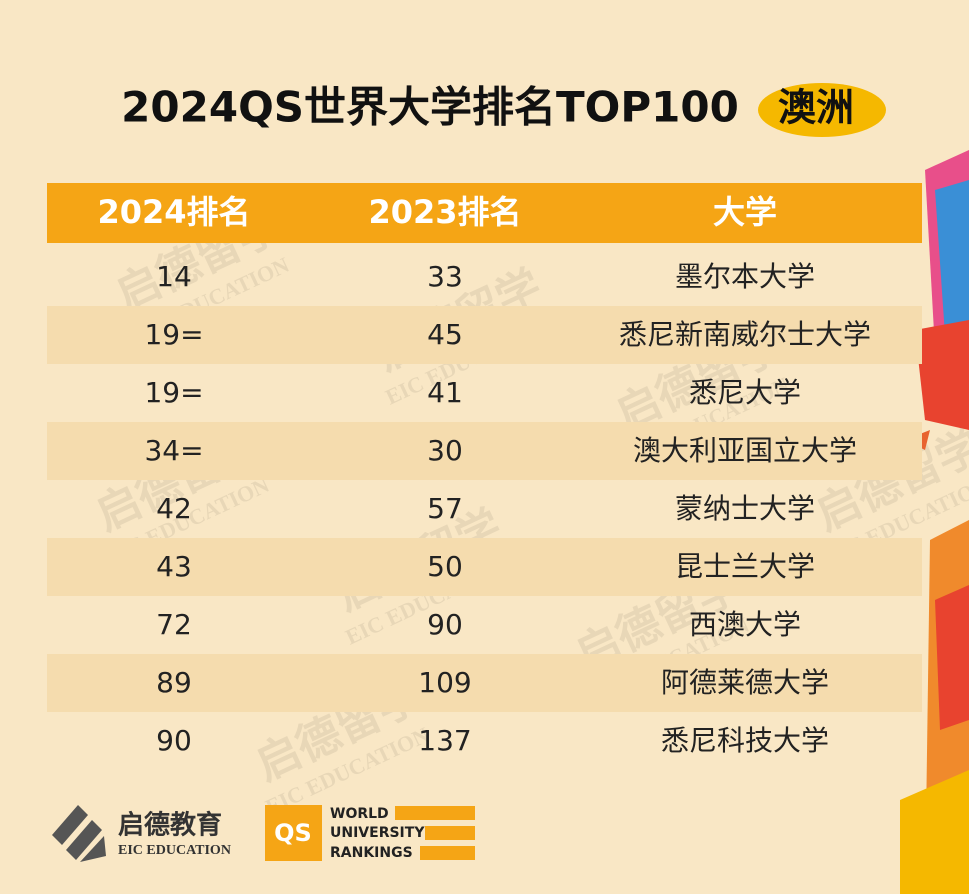 The height and width of the screenshot is (894, 969). I want to click on badge-shape, so click(822, 110).